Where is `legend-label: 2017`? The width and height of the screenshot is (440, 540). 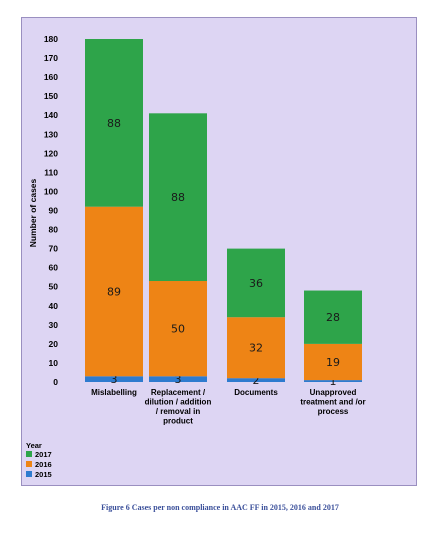 legend-label: 2017 is located at coordinates (43, 454).